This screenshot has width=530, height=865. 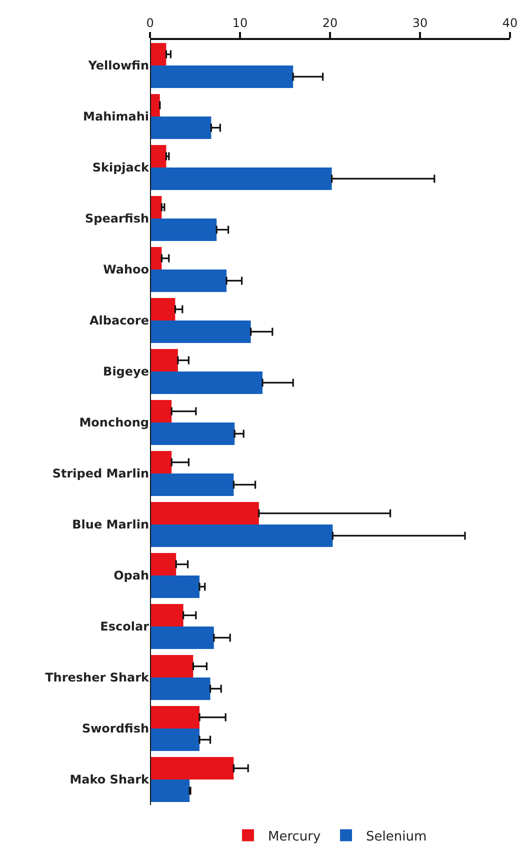 I want to click on x-tick-label: 10, so click(x=240, y=23).